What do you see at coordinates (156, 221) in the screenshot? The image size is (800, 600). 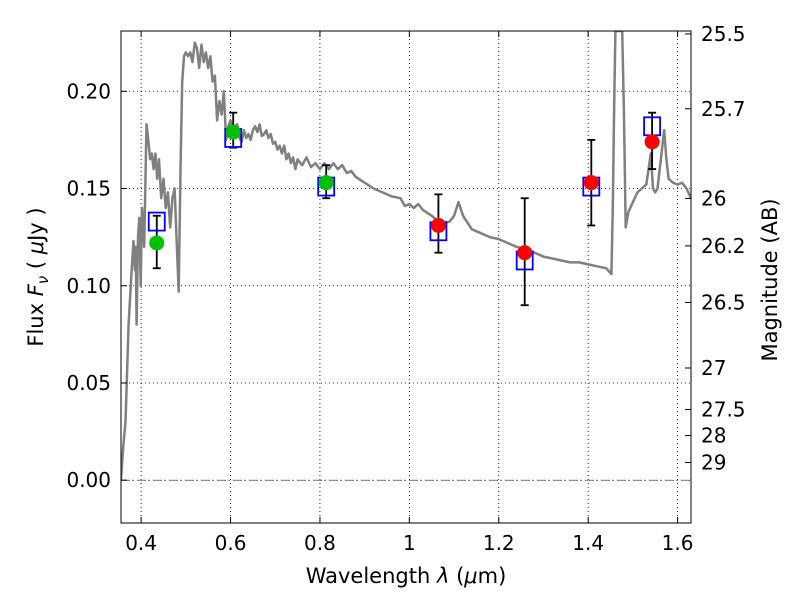 I see `data-point-square` at bounding box center [156, 221].